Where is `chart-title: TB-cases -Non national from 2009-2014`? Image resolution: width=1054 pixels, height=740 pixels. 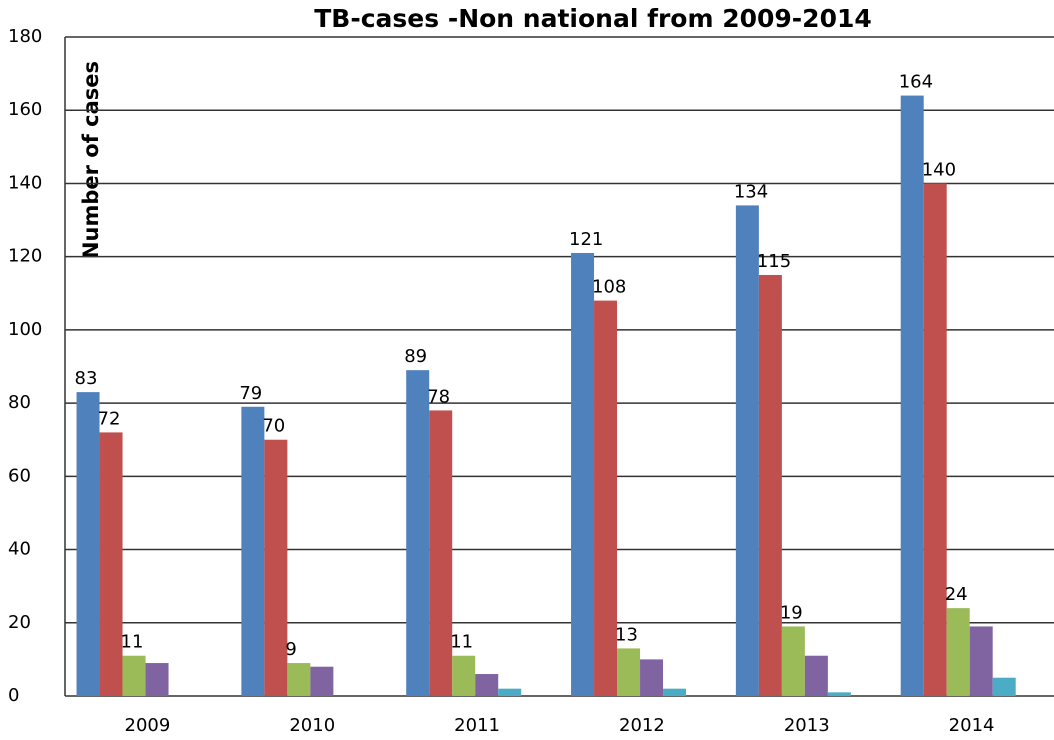
chart-title: TB-cases -Non national from 2009-2014 is located at coordinates (593, 18).